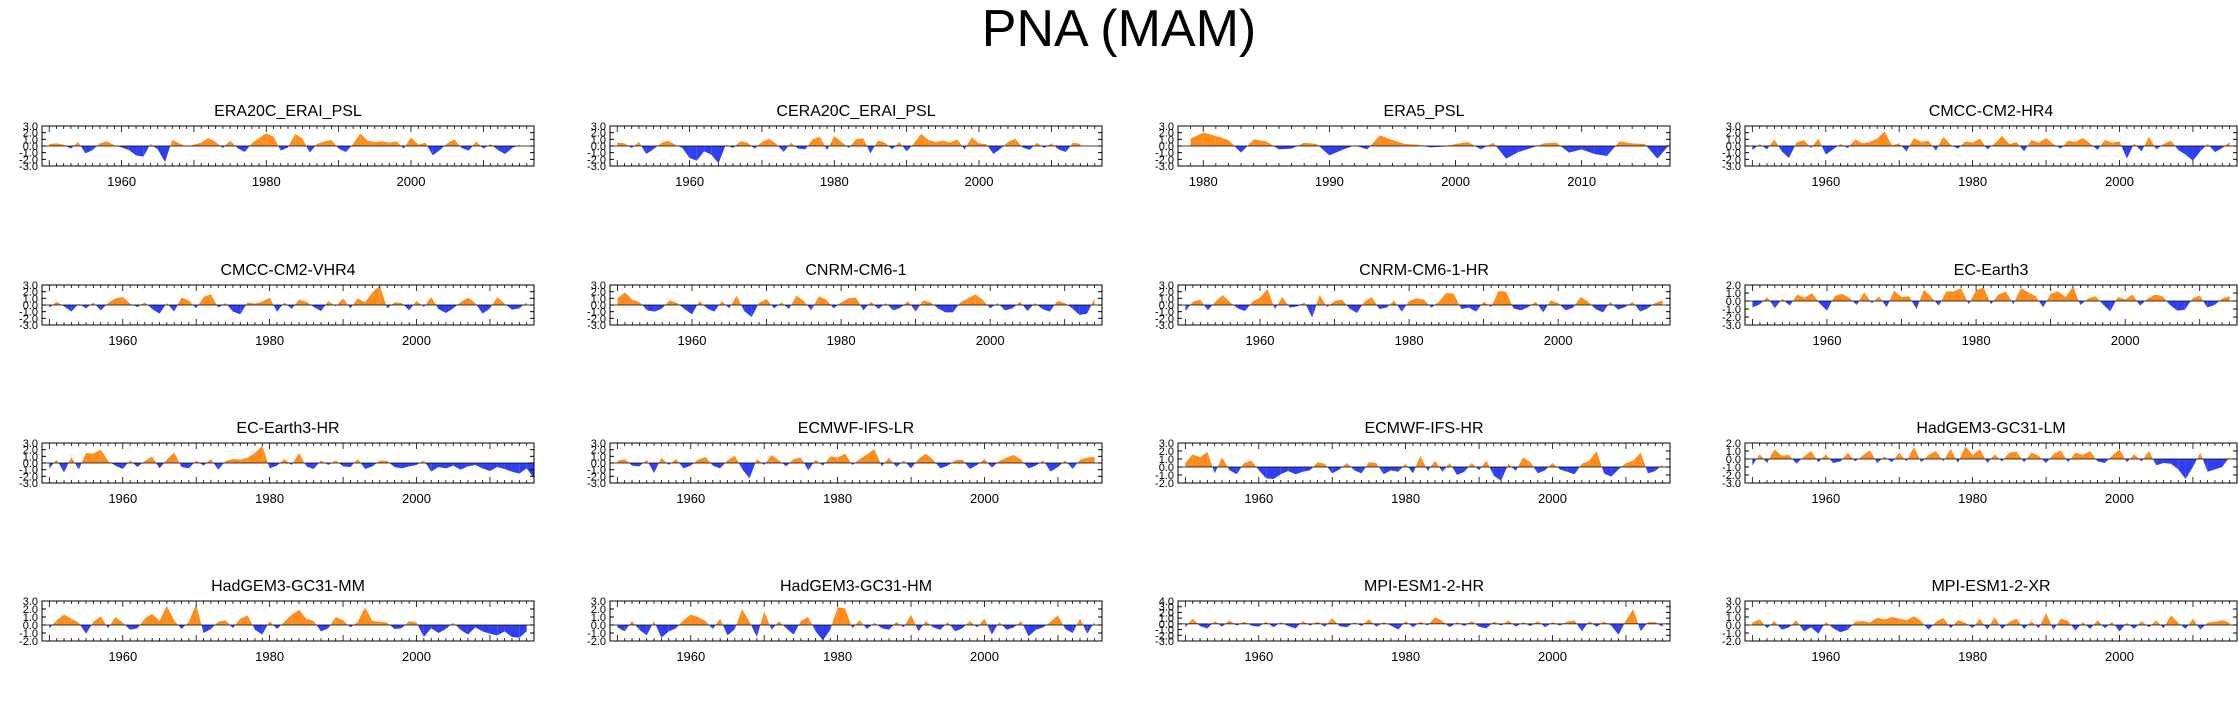 This screenshot has width=2238, height=718. Describe the element at coordinates (855, 111) in the screenshot. I see `panel-title: CERA20C_ERAI_PSL` at that location.